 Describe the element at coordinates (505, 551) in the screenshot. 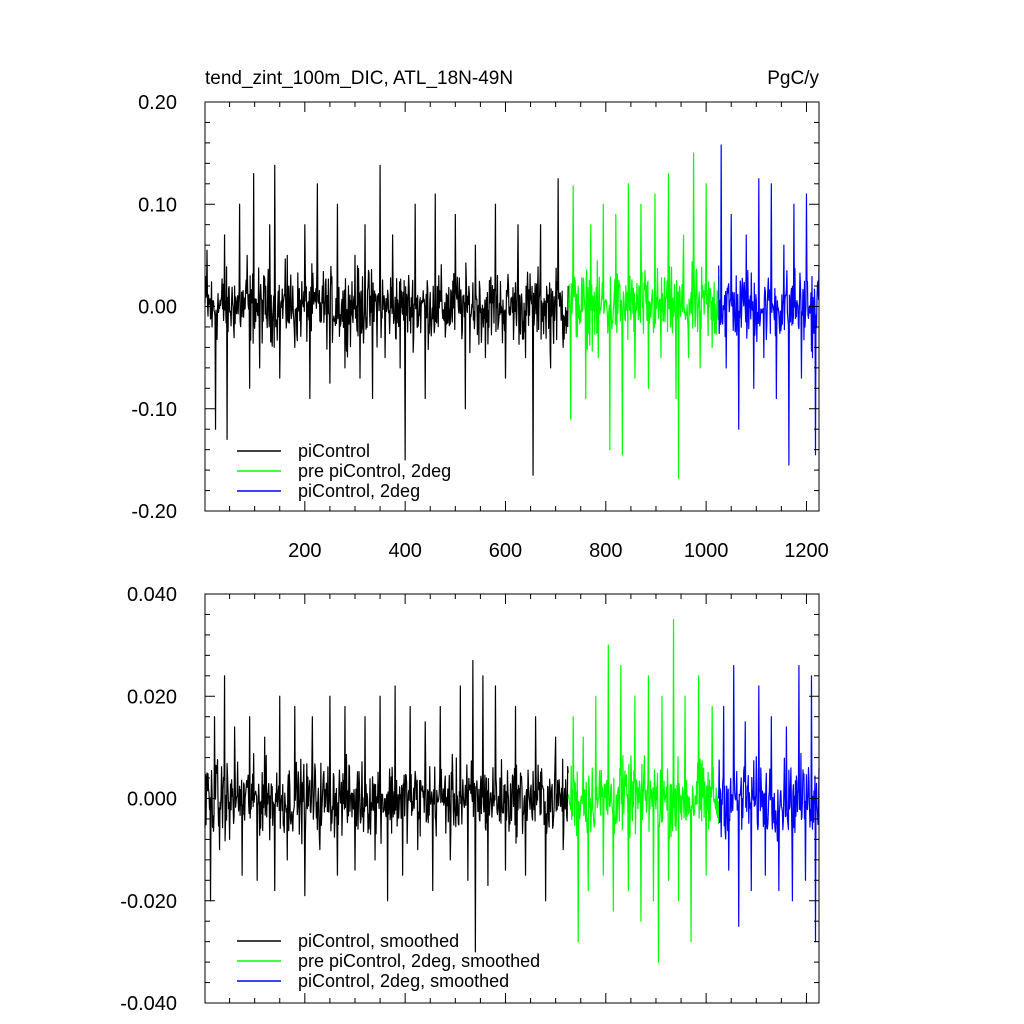

I see `x-tick-label: 600` at that location.